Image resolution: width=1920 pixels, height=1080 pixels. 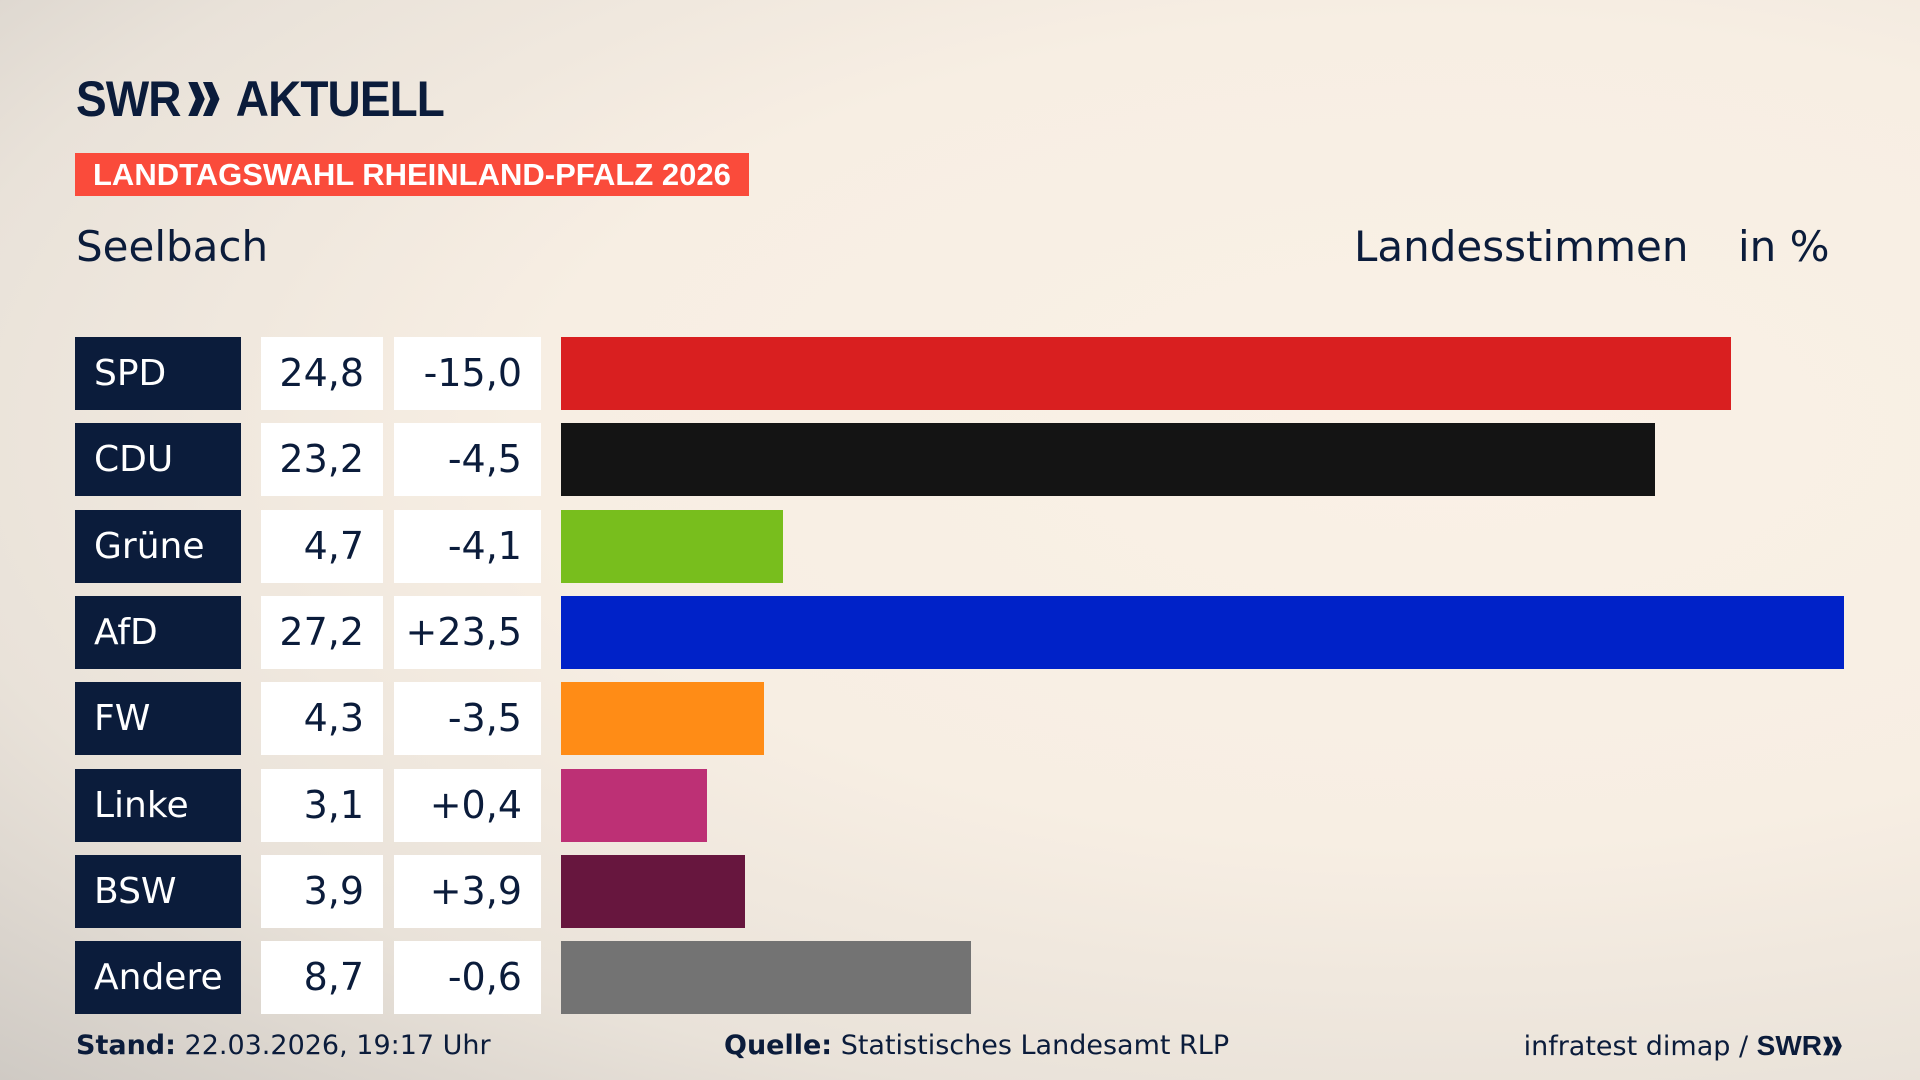 I want to click on vote-share: 23,2, so click(x=322, y=460).